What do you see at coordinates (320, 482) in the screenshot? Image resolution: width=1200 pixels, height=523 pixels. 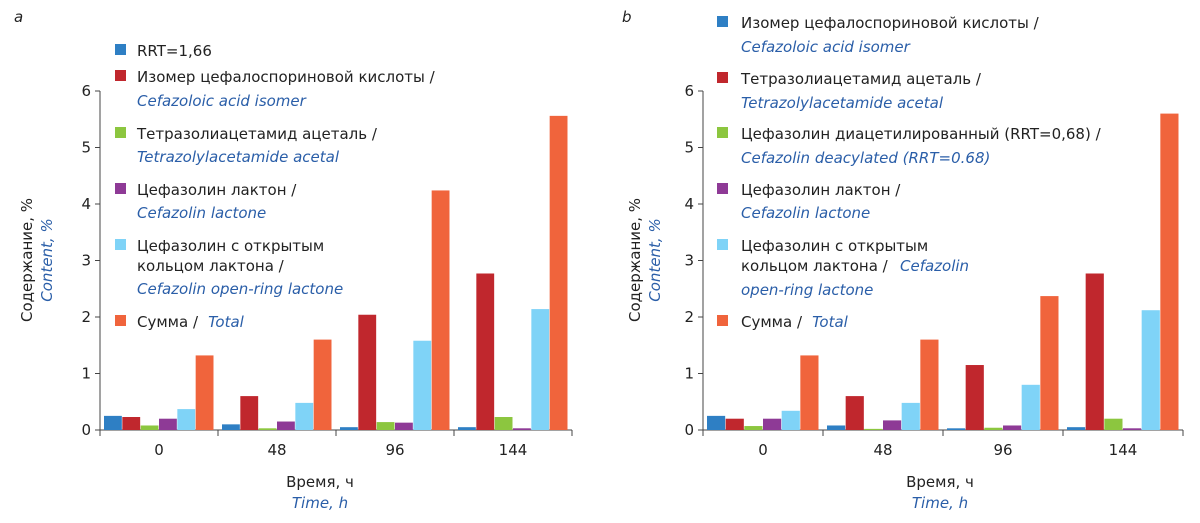 I see `x-axis-label: Время, ч` at bounding box center [320, 482].